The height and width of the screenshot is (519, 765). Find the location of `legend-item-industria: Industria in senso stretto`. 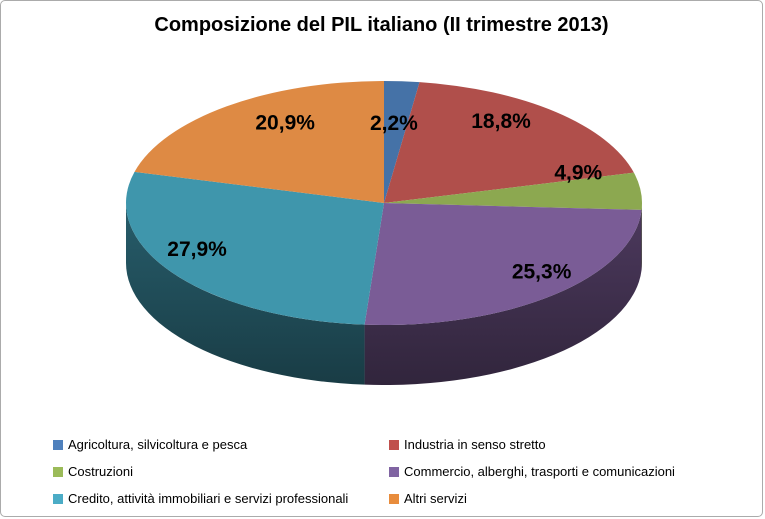

legend-item-industria: Industria in senso stretto is located at coordinates (561, 444).